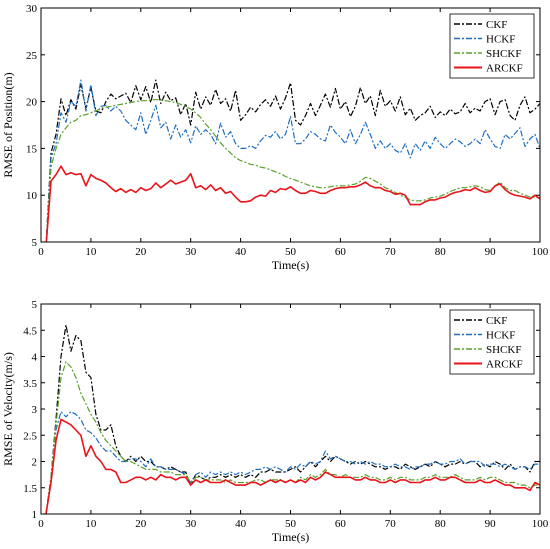 This screenshot has width=550, height=549. Describe the element at coordinates (35, 515) in the screenshot. I see `y-tick-label: 1` at that location.